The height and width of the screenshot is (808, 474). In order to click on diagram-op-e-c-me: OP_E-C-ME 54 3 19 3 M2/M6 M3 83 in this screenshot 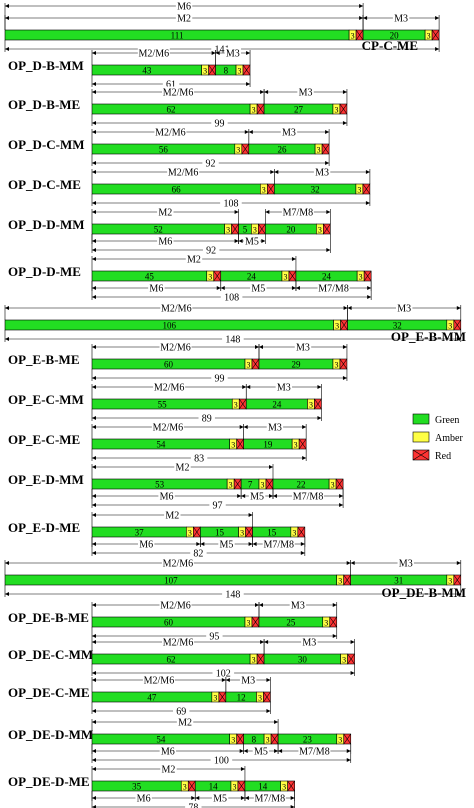, I will do `click(157, 443)`.